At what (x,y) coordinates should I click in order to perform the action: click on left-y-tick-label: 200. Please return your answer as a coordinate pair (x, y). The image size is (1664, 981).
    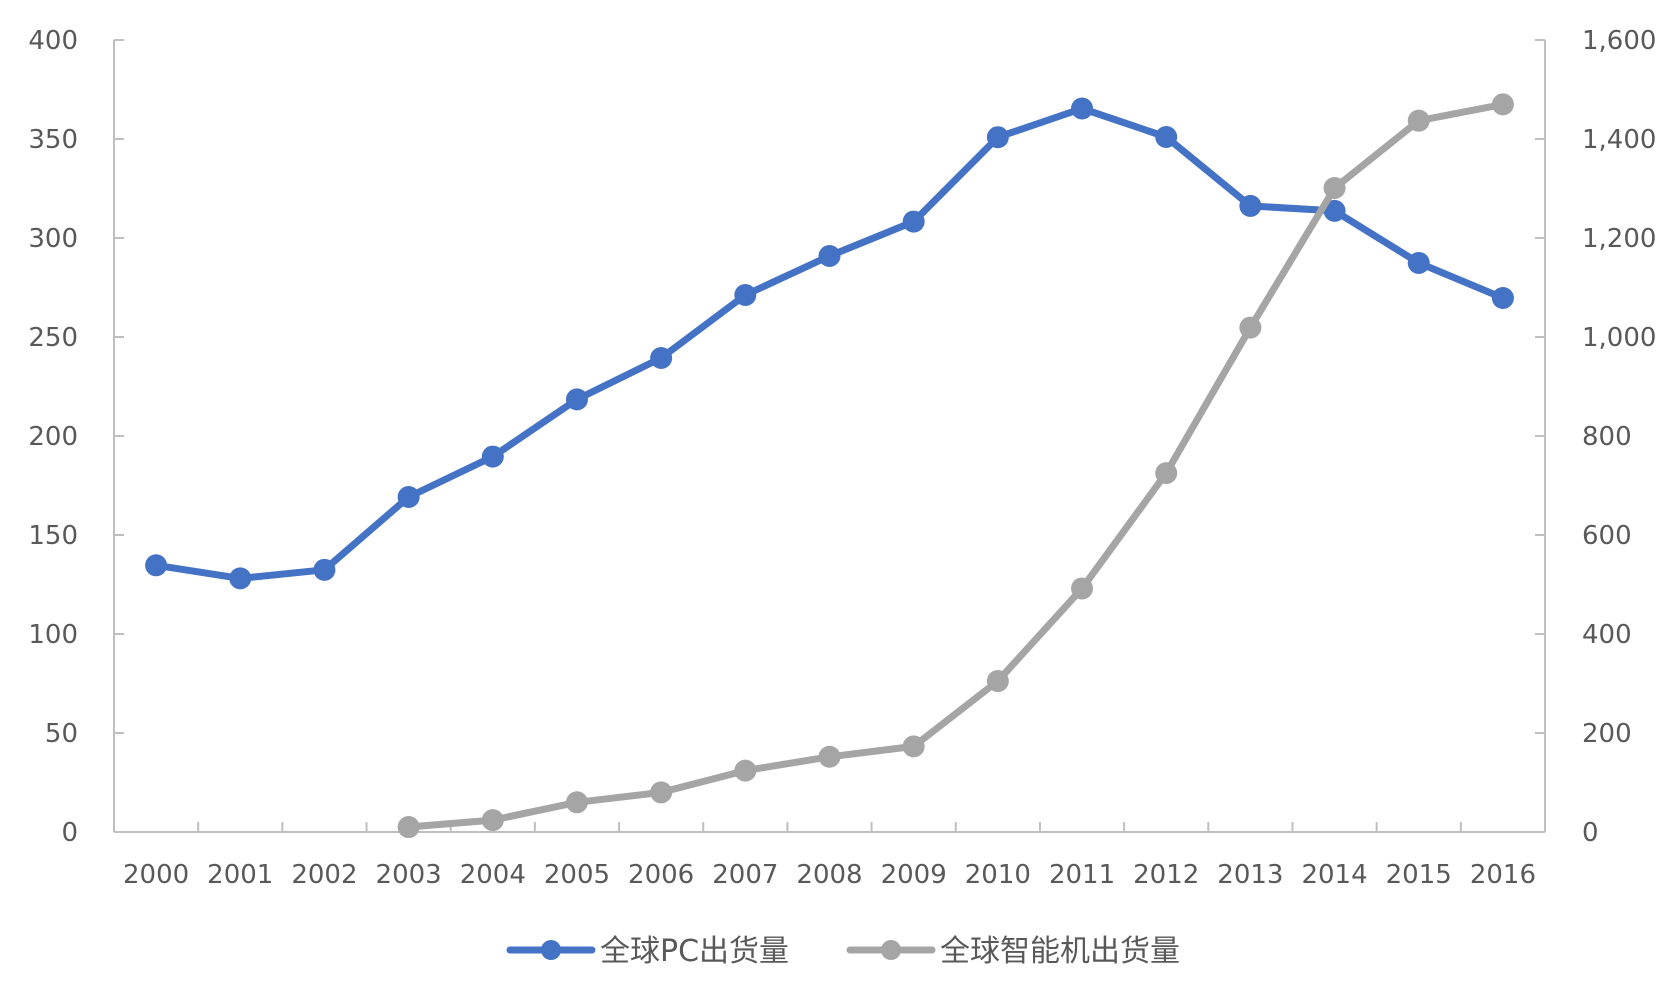
    Looking at the image, I should click on (53, 437).